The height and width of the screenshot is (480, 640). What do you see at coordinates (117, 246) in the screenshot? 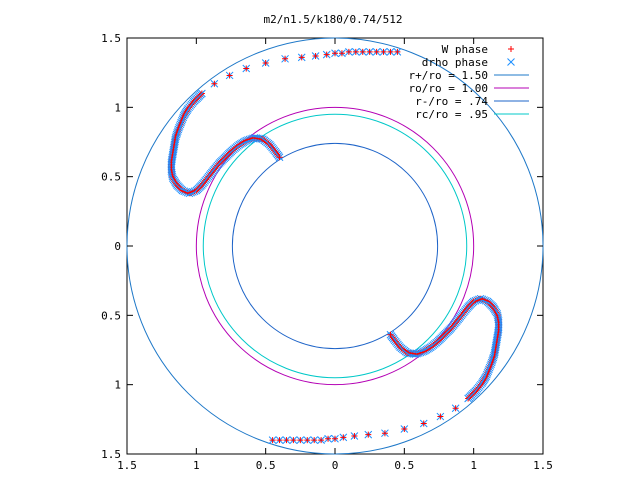
I see `y-tick-label: 0` at bounding box center [117, 246].